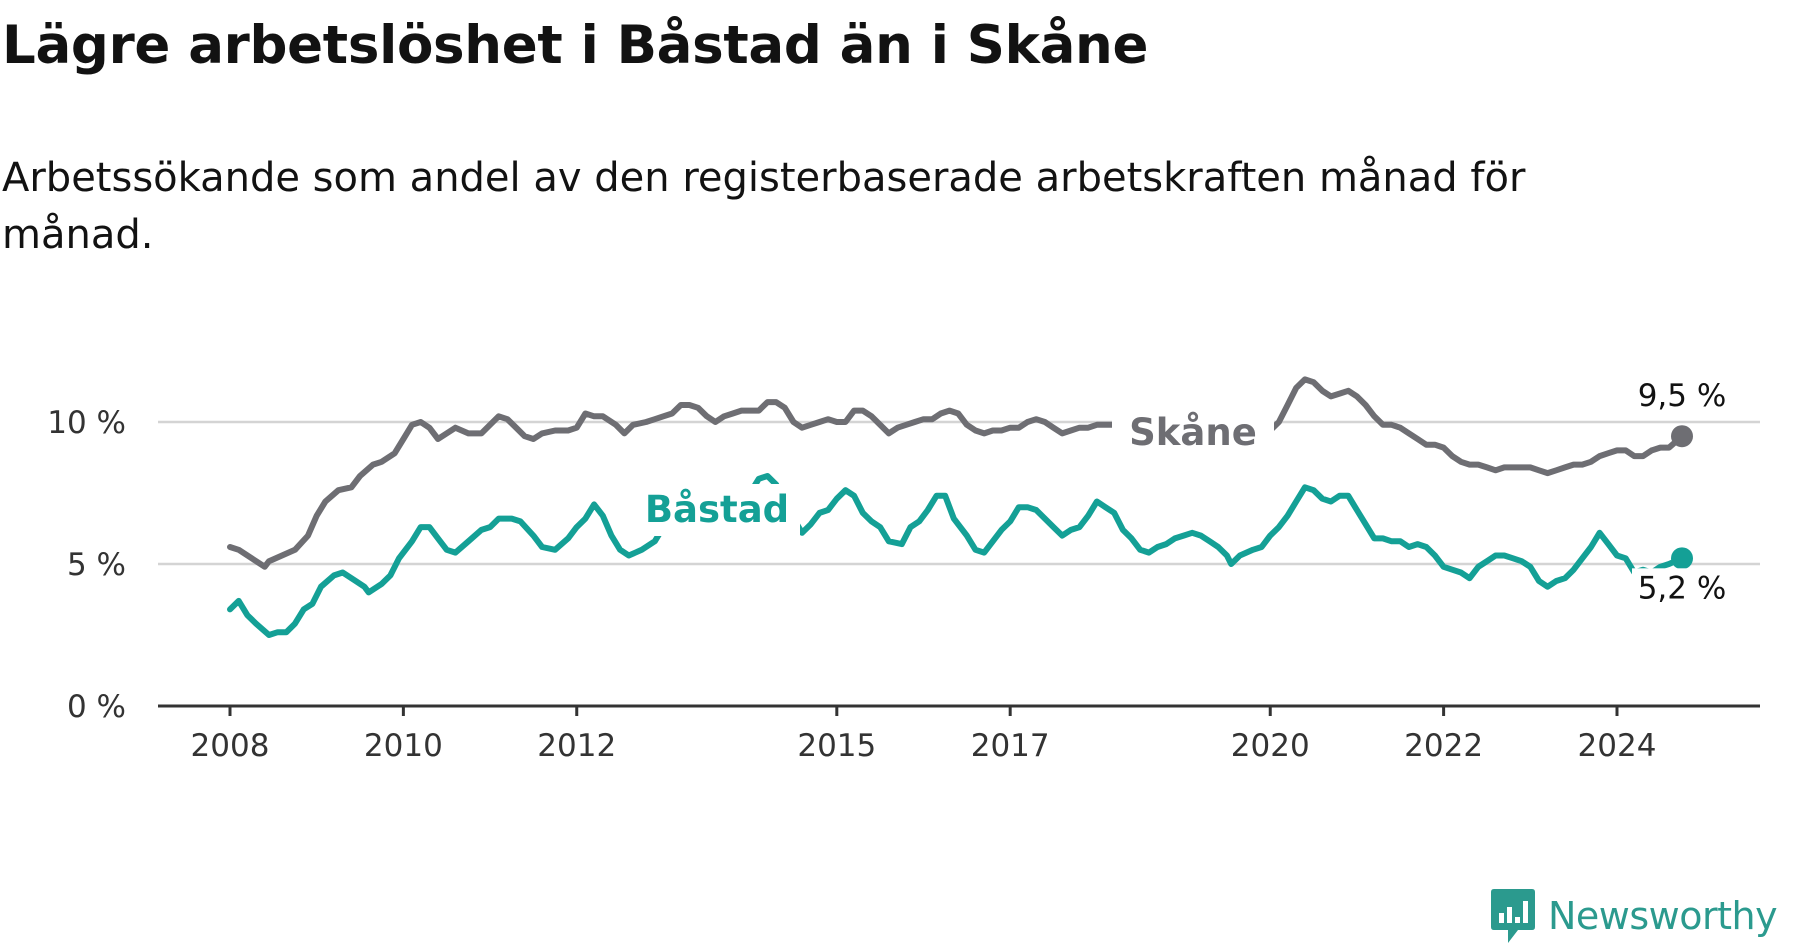 This screenshot has height=948, width=1800. Describe the element at coordinates (717, 509) in the screenshot. I see `series-name-label: Båstad` at that location.